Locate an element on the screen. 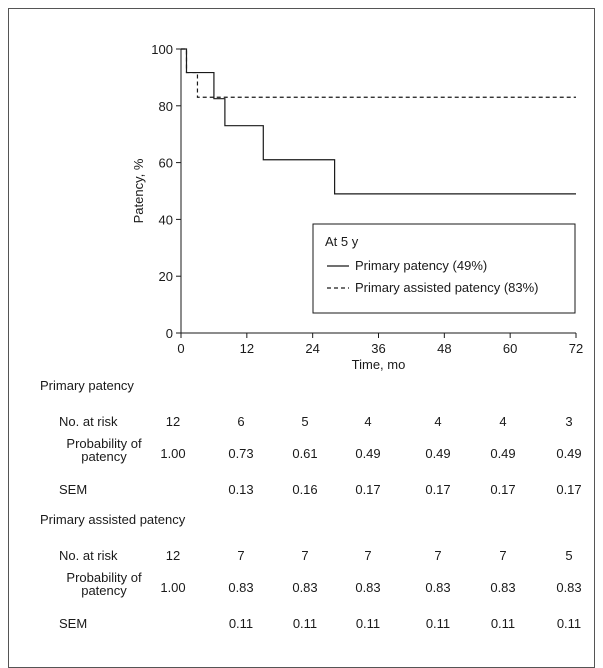  y-tick-label: 20 is located at coordinates (166, 276).